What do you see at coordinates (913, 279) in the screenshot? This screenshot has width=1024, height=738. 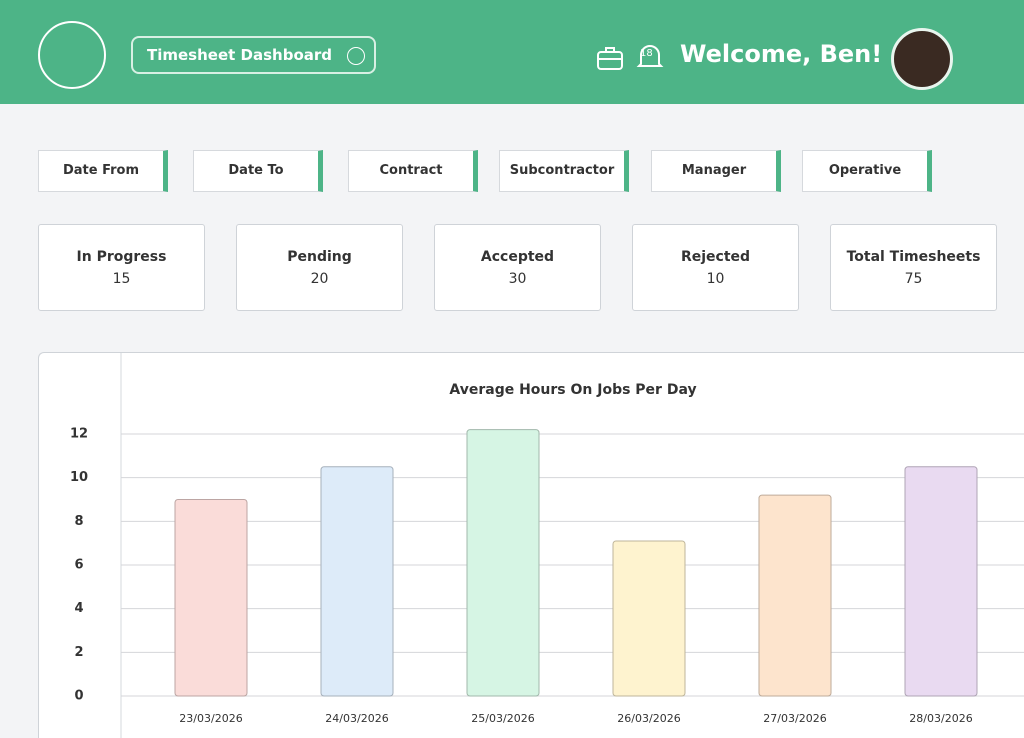 I see `stat-value: 75` at bounding box center [913, 279].